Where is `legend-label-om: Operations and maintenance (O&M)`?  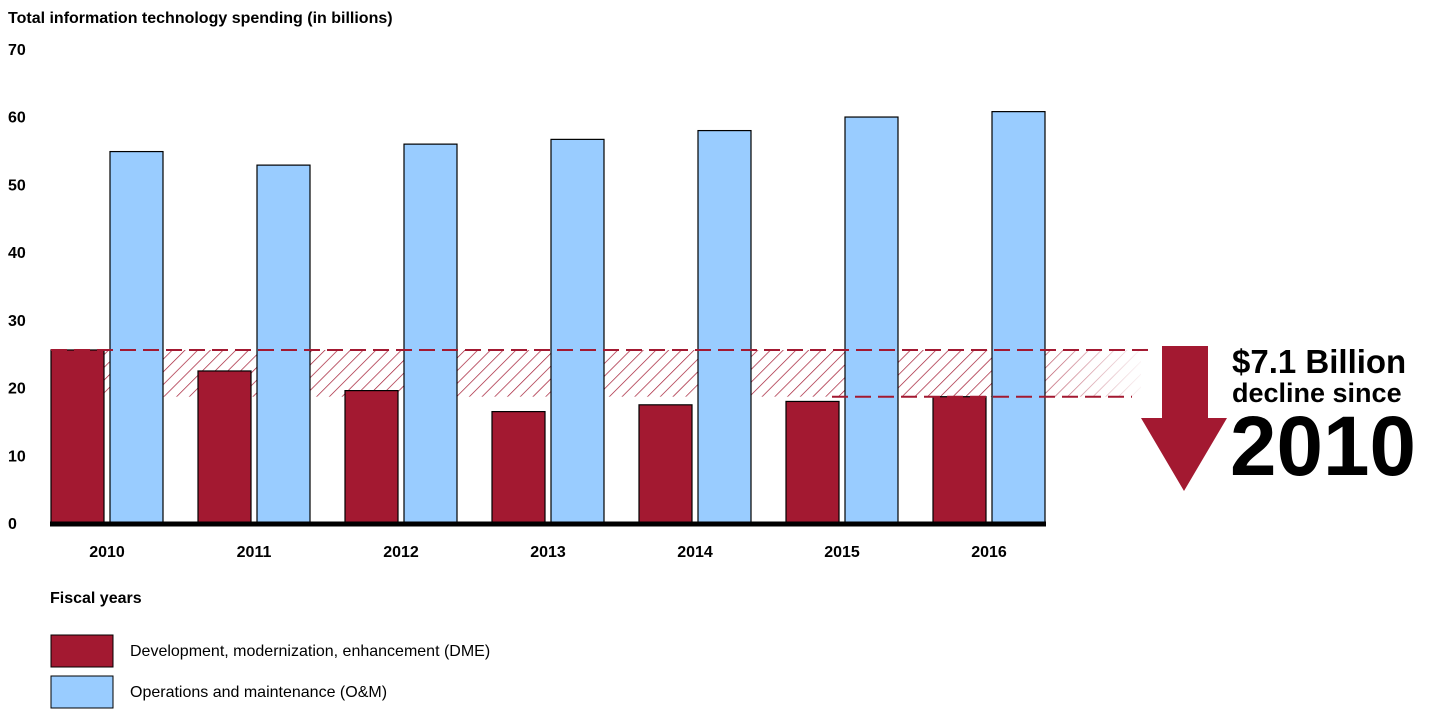 legend-label-om: Operations and maintenance (O&M) is located at coordinates (258, 692).